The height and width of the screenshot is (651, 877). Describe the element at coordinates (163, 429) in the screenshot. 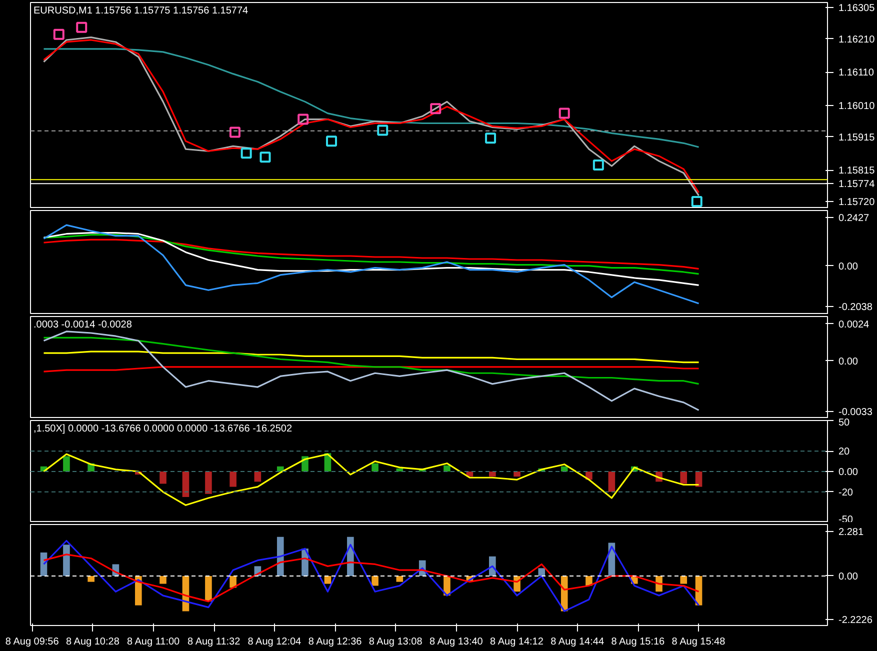

I see `chart-title: ,1.50X] 0.0000 -13.6766 0.0000 0.0000 -13.6766 -16.2502` at that location.